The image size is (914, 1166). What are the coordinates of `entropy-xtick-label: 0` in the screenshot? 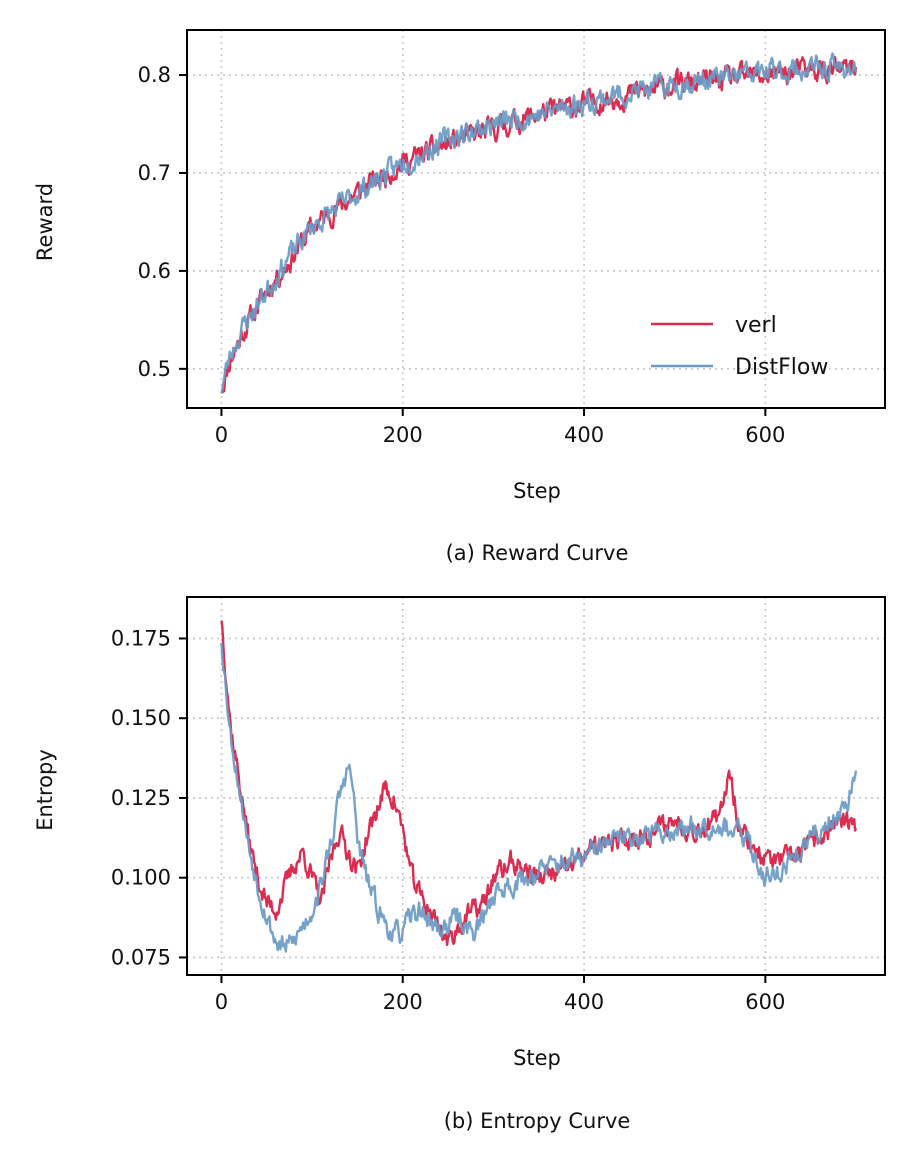 It's located at (221, 1002).